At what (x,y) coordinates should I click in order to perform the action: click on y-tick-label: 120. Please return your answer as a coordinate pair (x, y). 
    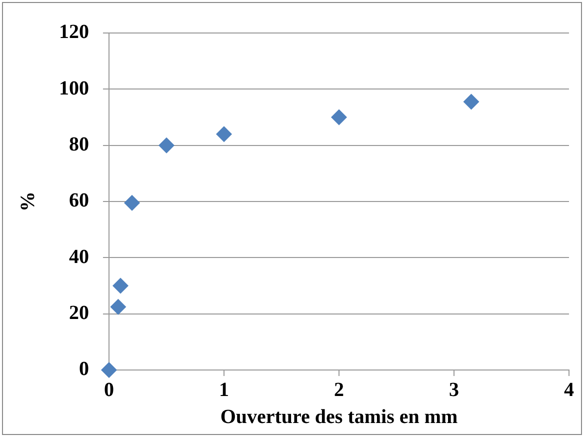
    Looking at the image, I should click on (74, 32).